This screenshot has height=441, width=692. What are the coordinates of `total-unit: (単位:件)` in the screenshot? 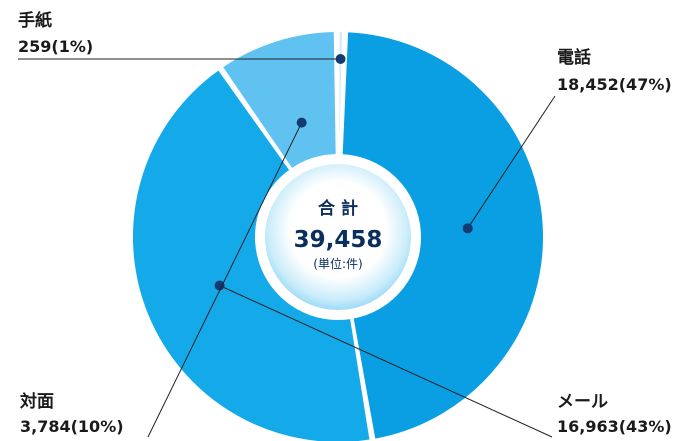 It's located at (337, 263).